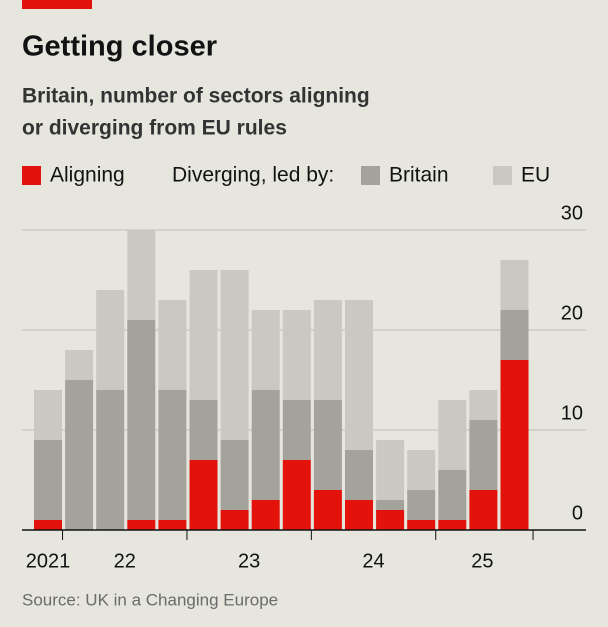 Image resolution: width=608 pixels, height=627 pixels. What do you see at coordinates (572, 313) in the screenshot?
I see `y-tick-label: 20` at bounding box center [572, 313].